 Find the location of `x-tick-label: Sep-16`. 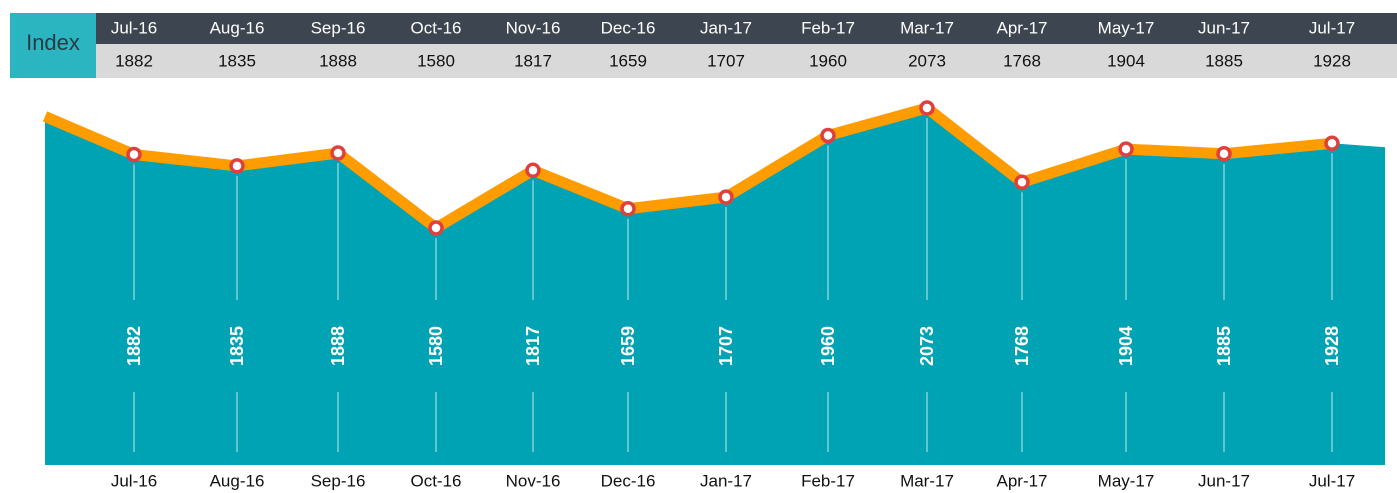

x-tick-label: Sep-16 is located at coordinates (338, 480).